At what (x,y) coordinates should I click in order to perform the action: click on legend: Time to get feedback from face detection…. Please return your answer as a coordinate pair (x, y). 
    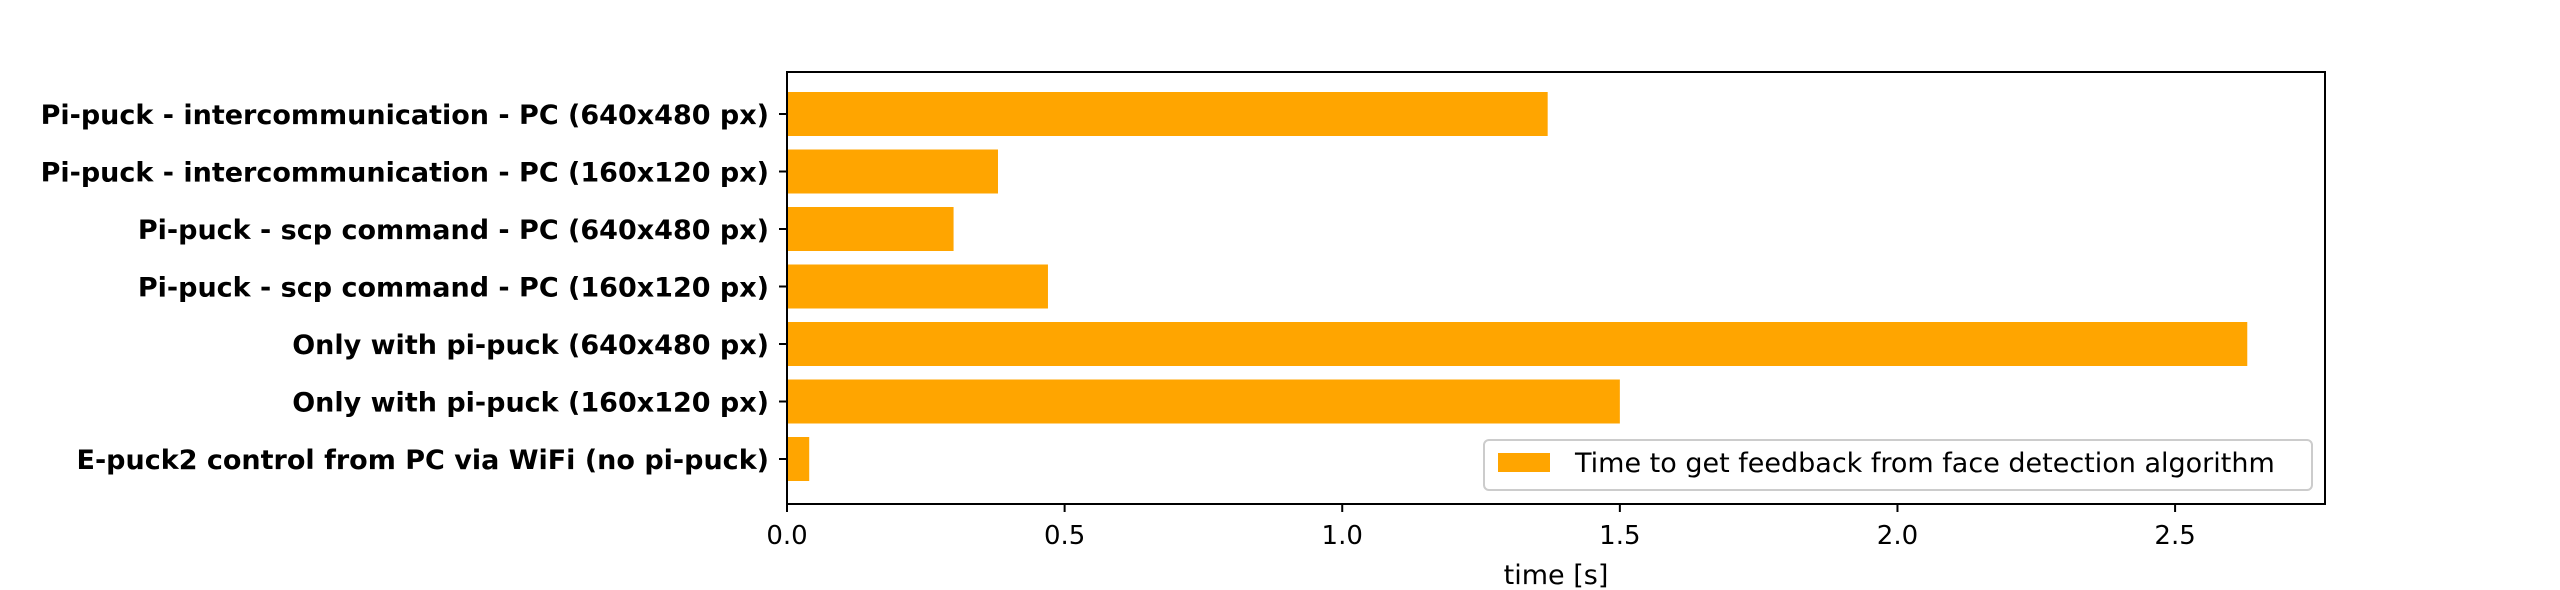
    Looking at the image, I should click on (1898, 465).